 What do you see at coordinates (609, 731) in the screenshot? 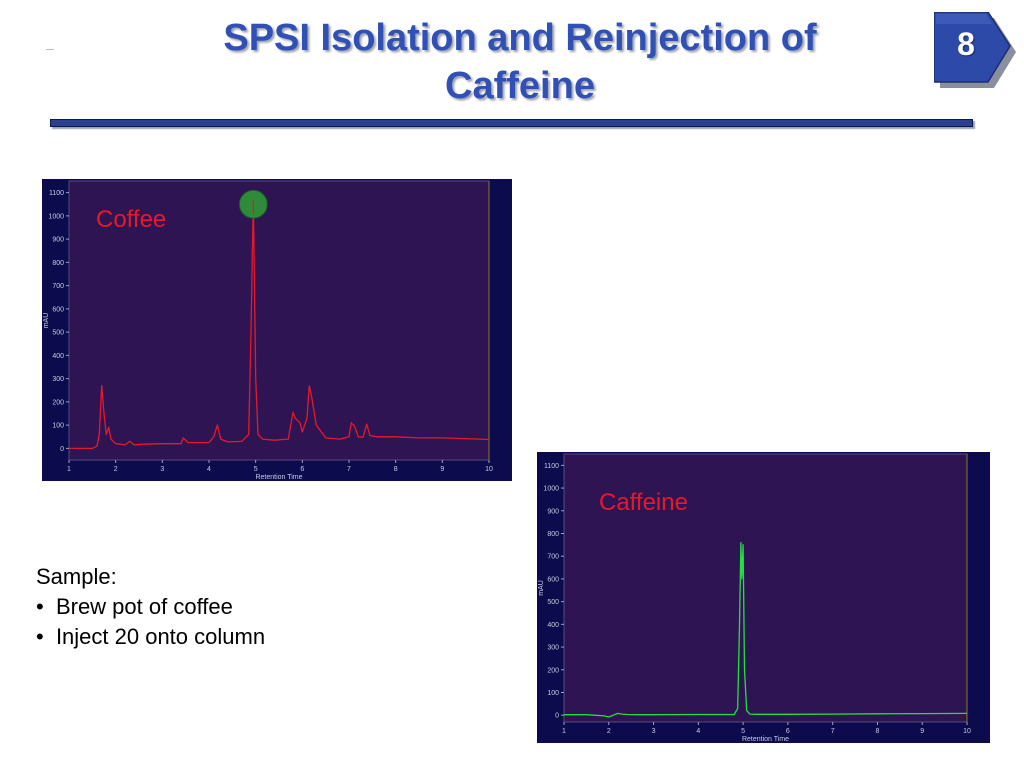
I see `caffeine-x-tick-label: 2` at bounding box center [609, 731].